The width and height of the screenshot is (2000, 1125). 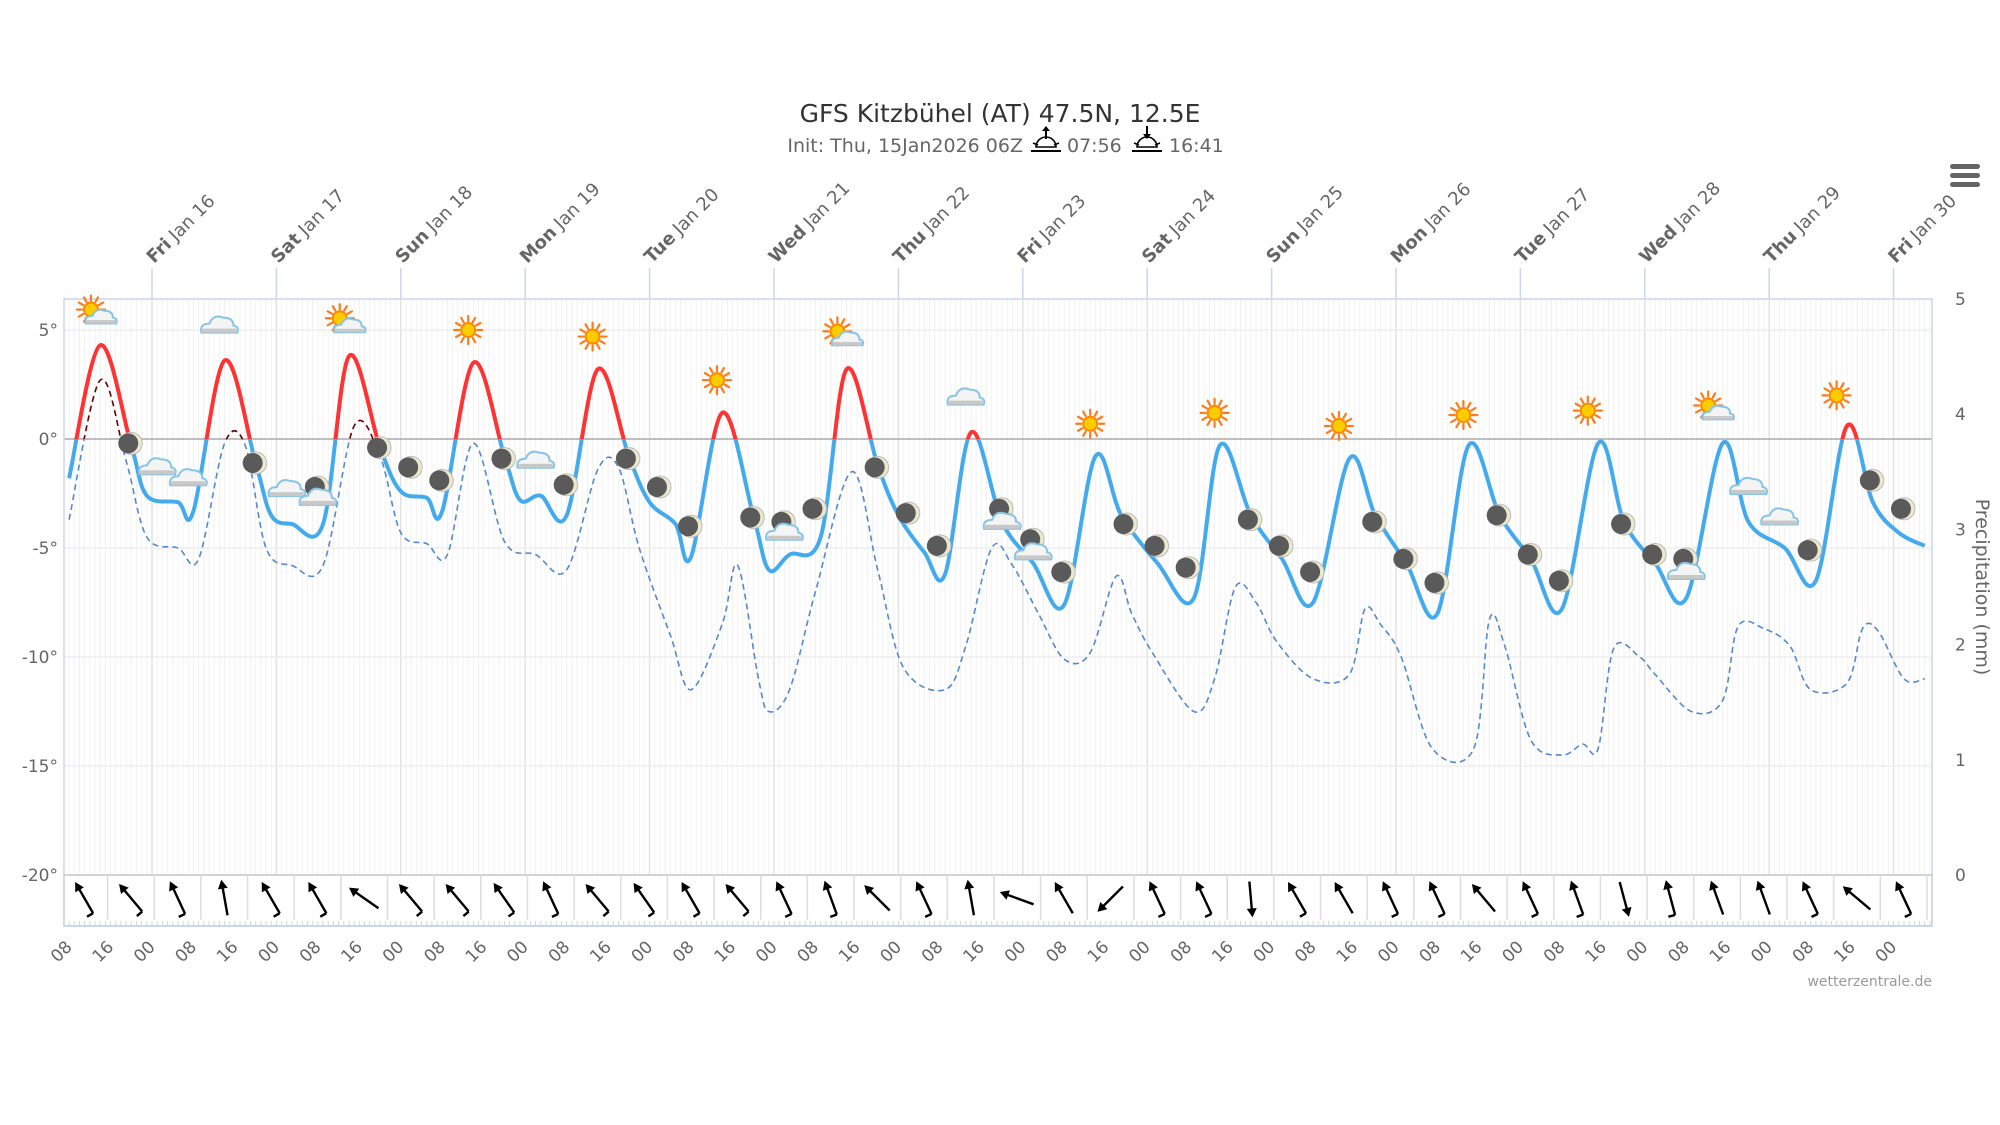 I want to click on day-label: ThuJan 22, so click(x=931, y=224).